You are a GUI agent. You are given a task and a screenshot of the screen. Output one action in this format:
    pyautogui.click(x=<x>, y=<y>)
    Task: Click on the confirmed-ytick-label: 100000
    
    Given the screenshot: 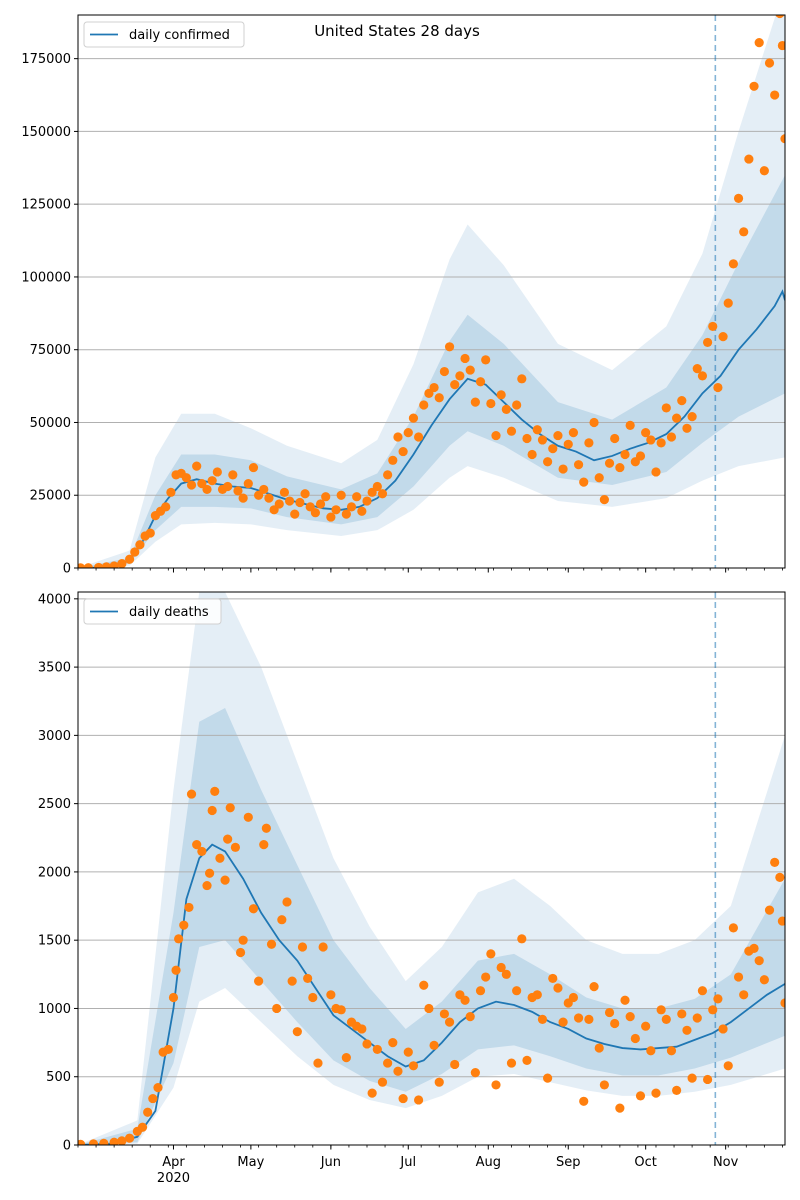 What is the action you would take?
    pyautogui.click(x=46, y=277)
    